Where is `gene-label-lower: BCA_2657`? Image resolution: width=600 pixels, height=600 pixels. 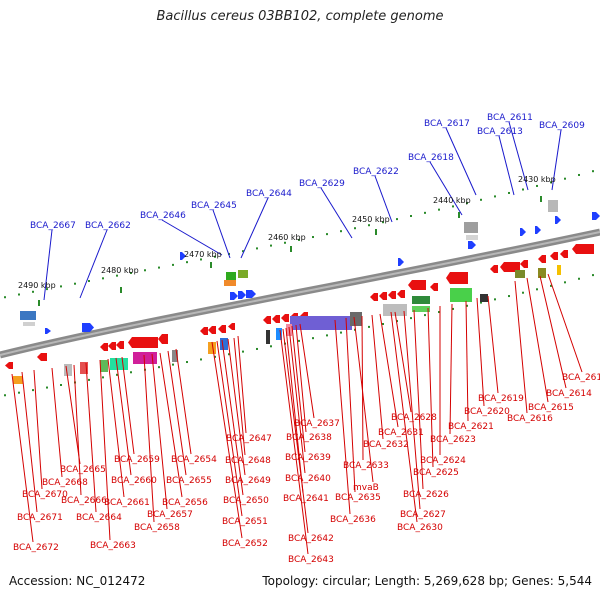 gene-label-lower: BCA_2657 is located at coordinates (170, 515).